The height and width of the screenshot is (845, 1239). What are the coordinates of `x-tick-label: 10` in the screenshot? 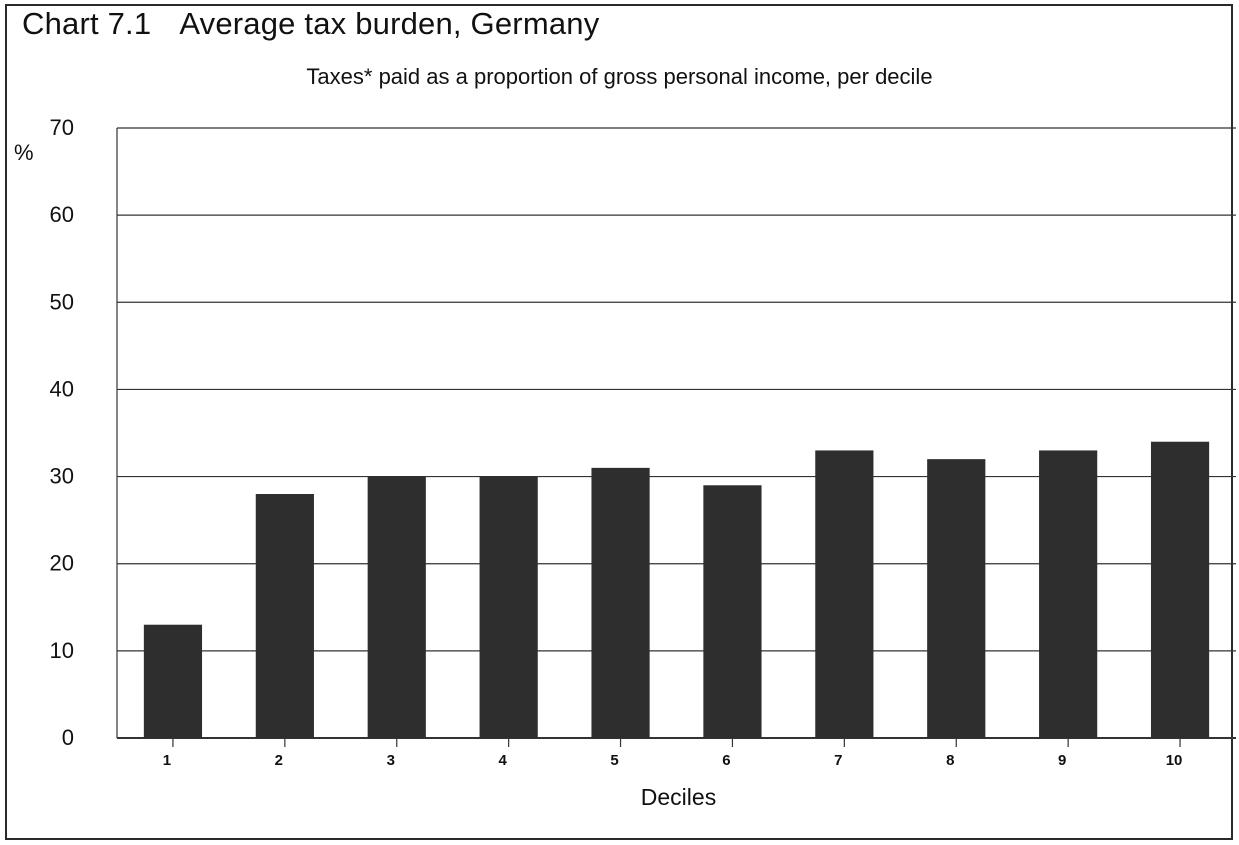 It's located at (1174, 760).